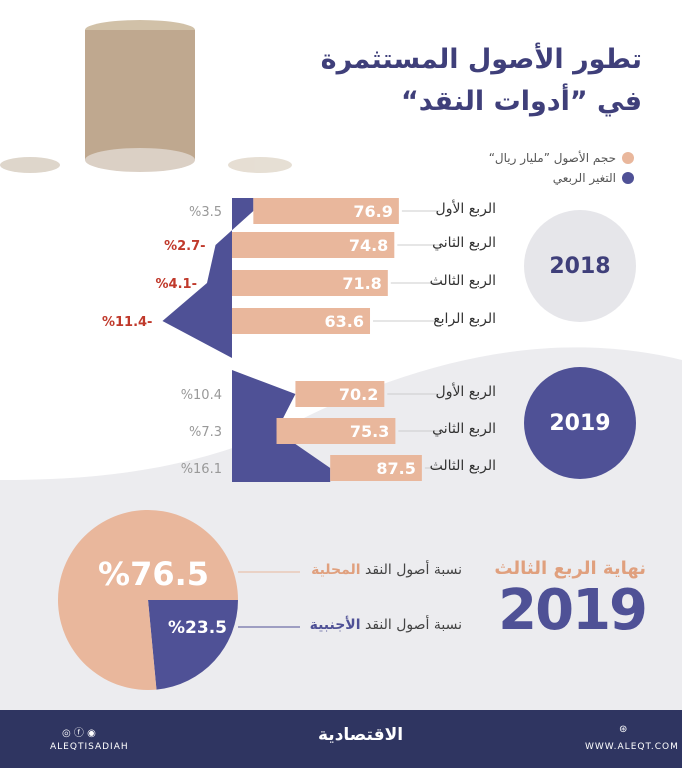 The image size is (682, 768). I want to click on social-handle: ALEQTISADIAH, so click(89, 747).